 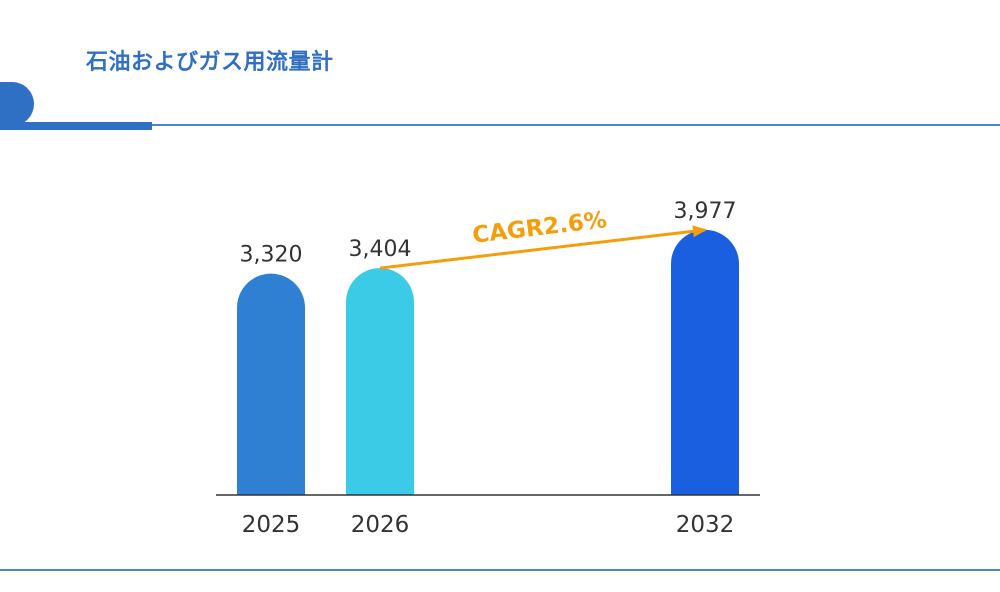 I want to click on value-label-2032: 3,977, so click(x=705, y=211).